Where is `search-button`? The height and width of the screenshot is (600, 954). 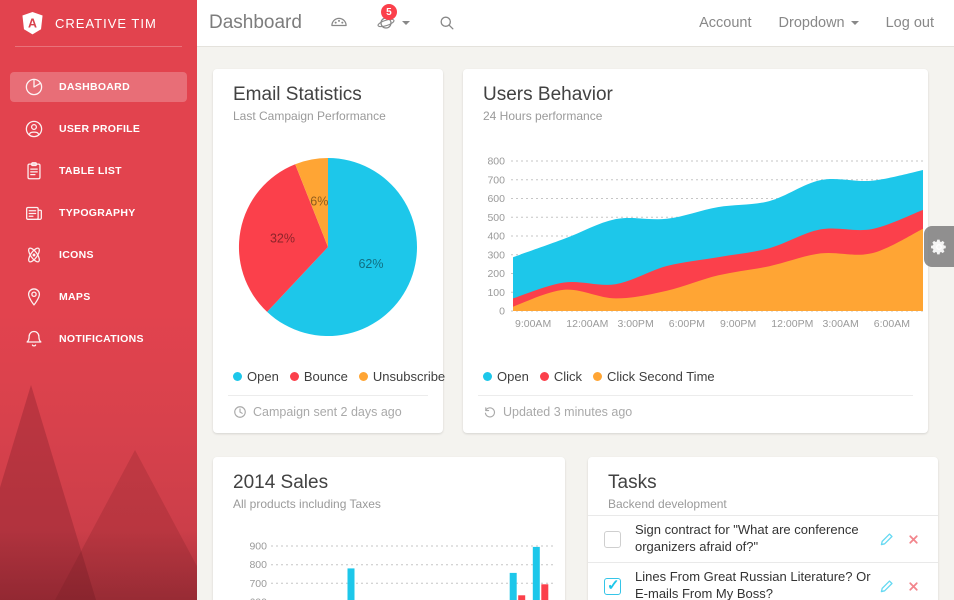 search-button is located at coordinates (447, 23).